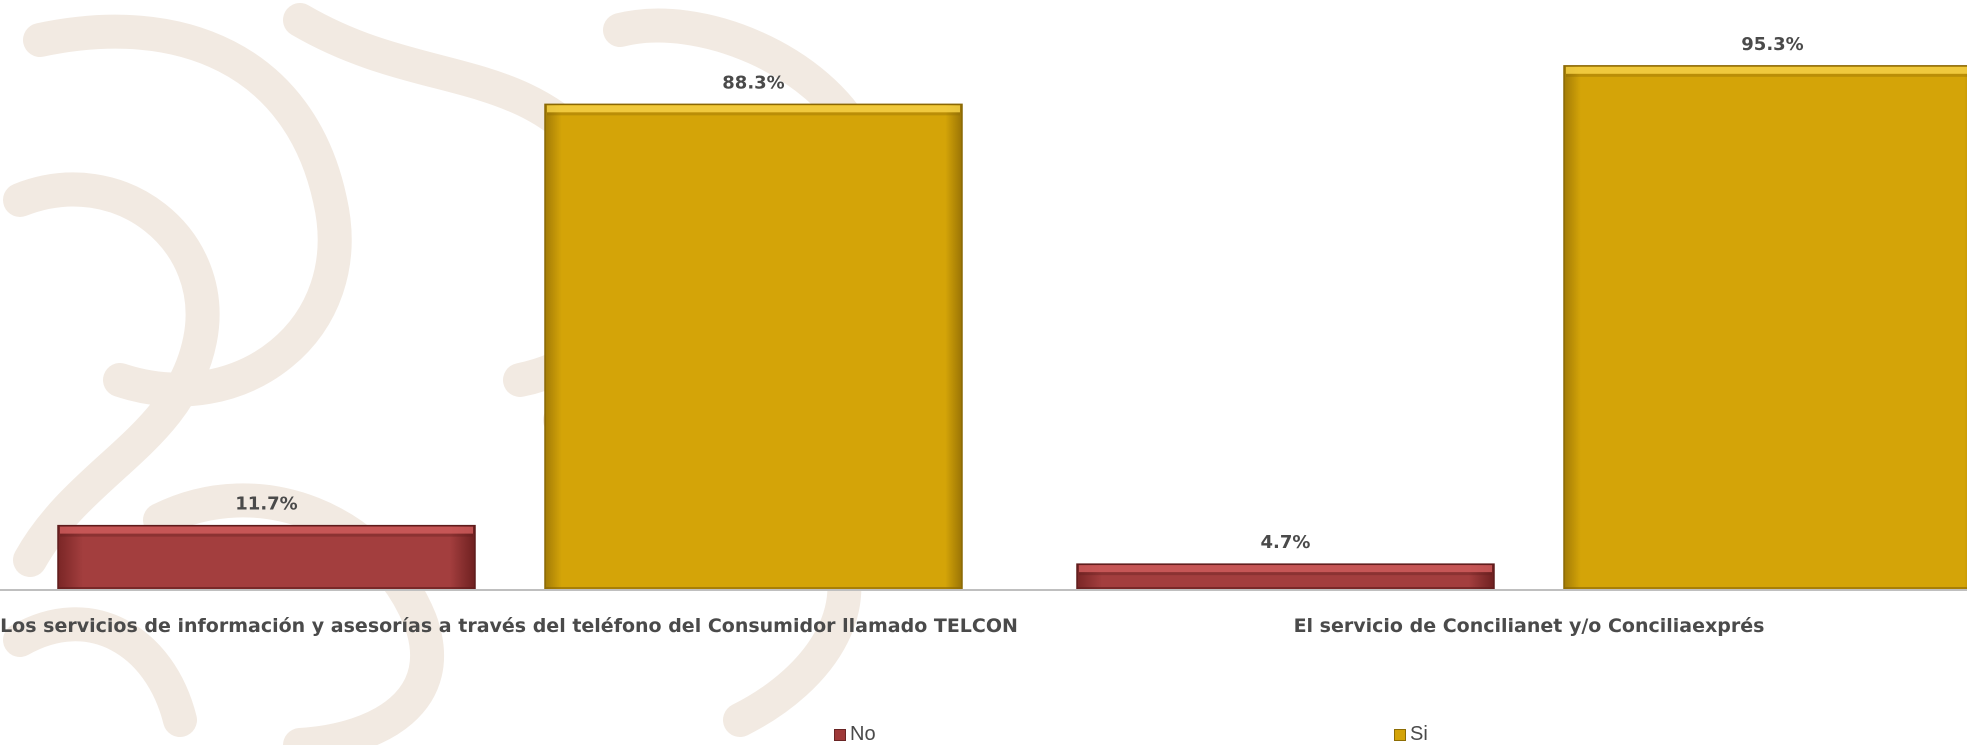 This screenshot has height=746, width=1967. What do you see at coordinates (1772, 44) in the screenshot?
I see `data-label-si-1: 95.3%` at bounding box center [1772, 44].